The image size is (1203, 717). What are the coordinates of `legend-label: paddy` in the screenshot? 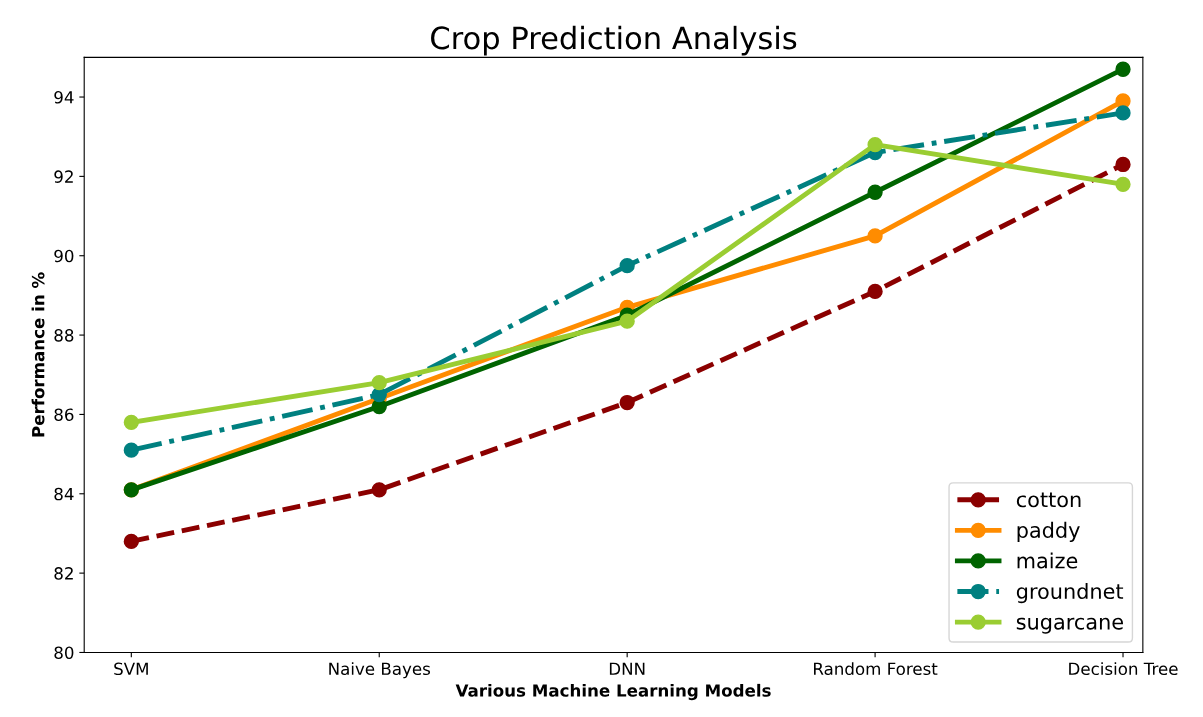 It's located at (1048, 531).